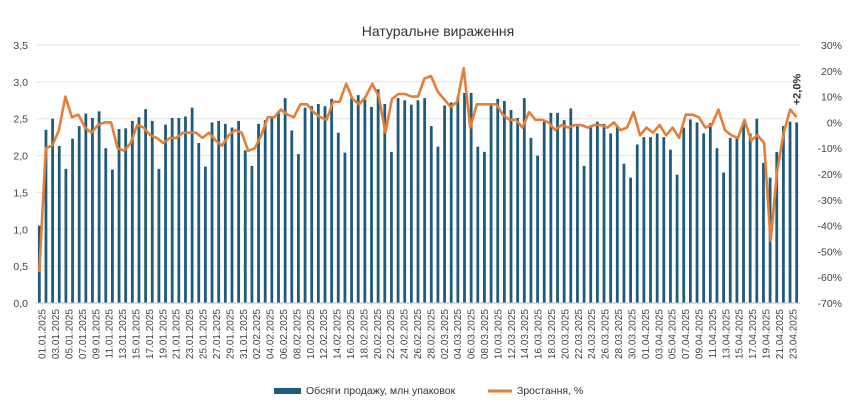 Image resolution: width=850 pixels, height=412 pixels. What do you see at coordinates (378, 334) in the screenshot?
I see `x-tick-label: 20.02.2025` at bounding box center [378, 334].